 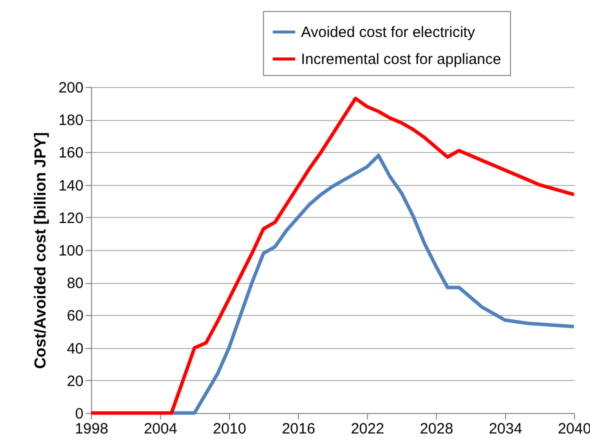 I want to click on x-tick-label: 2028, so click(x=437, y=429).